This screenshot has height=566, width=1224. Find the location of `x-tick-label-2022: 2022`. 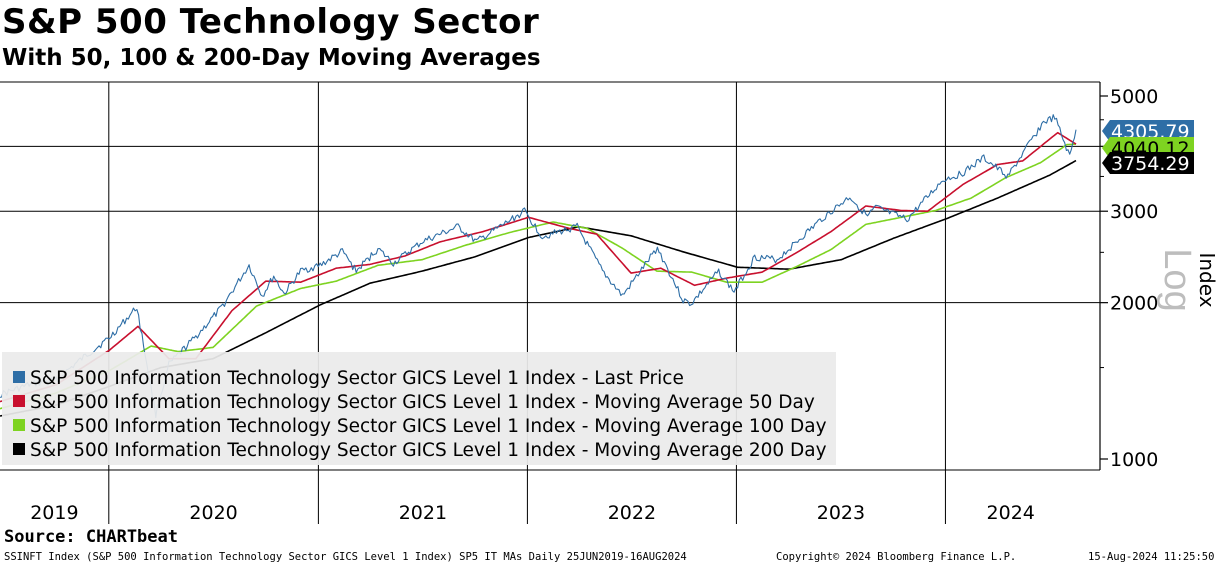

x-tick-label-2022: 2022 is located at coordinates (632, 513).